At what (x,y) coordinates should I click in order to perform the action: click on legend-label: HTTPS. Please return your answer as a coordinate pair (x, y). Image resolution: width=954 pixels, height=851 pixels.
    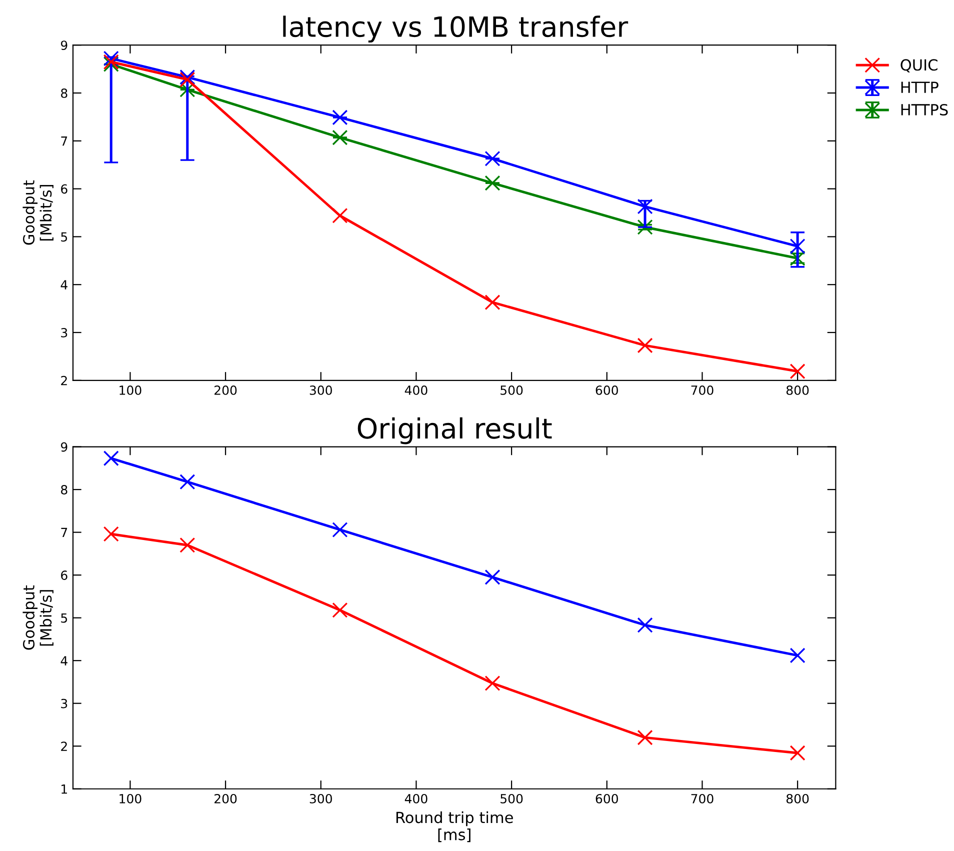
    Looking at the image, I should click on (924, 110).